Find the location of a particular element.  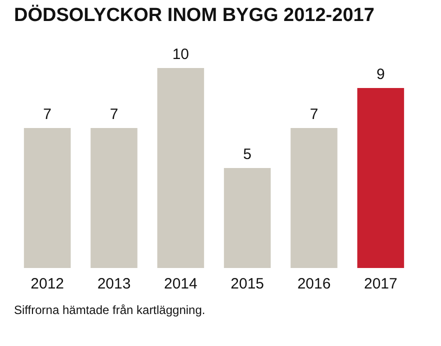

x-tick-label: 2013 is located at coordinates (114, 284).